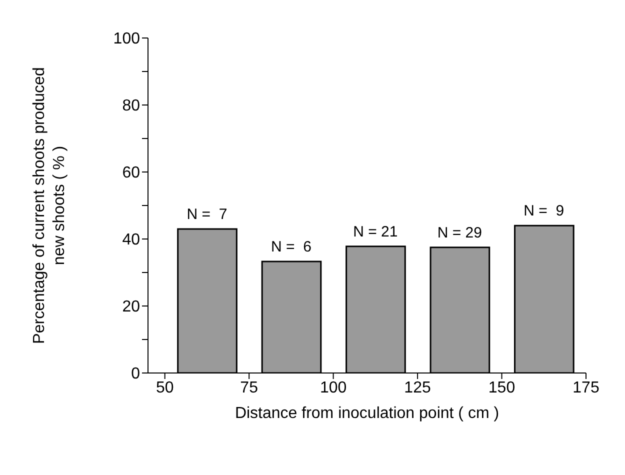 The image size is (625, 475). I want to click on x-tick-label: 100, so click(333, 387).